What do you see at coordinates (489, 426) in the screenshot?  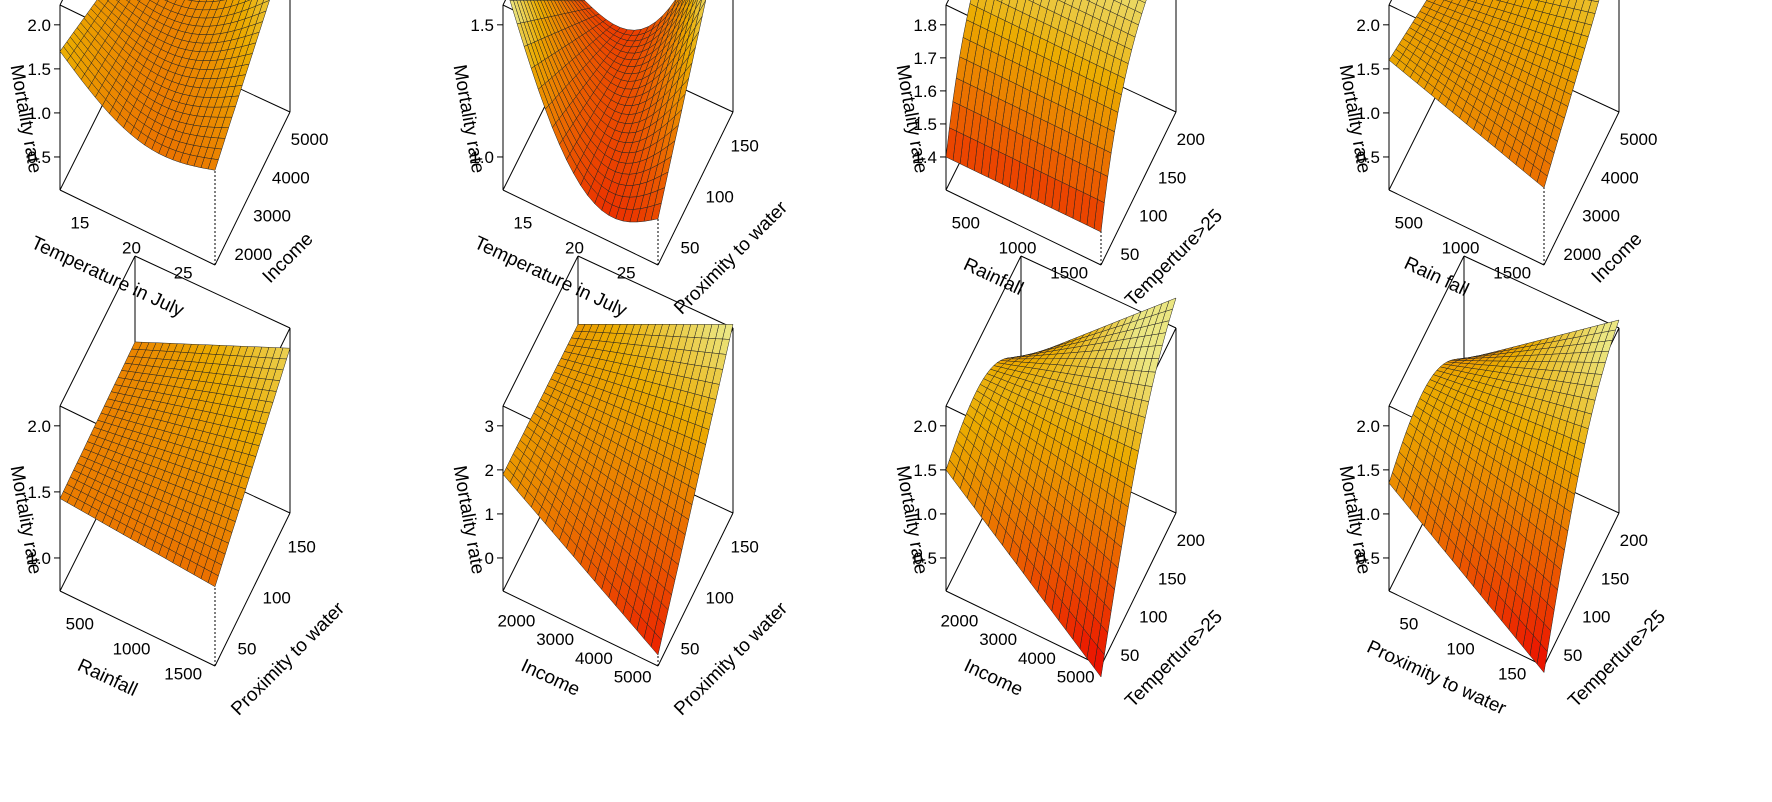 I see `z-tick-label: 3` at bounding box center [489, 426].